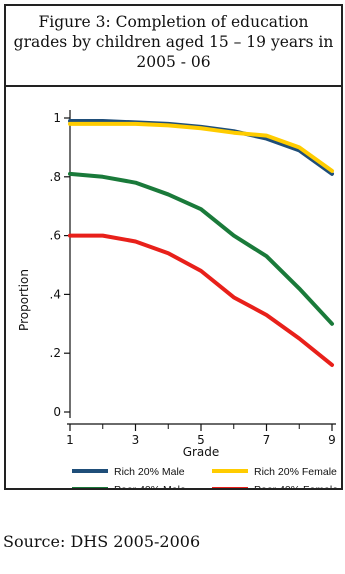 This screenshot has height=574, width=345. Describe the element at coordinates (136, 440) in the screenshot. I see `x-tick-label: 3` at that location.